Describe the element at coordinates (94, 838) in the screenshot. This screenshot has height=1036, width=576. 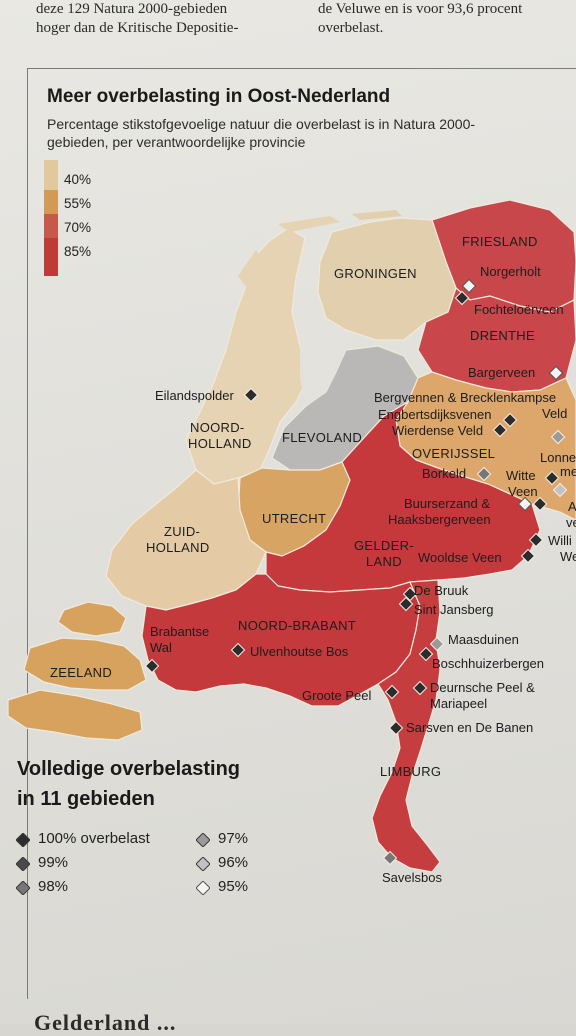
I see `legend-label: 100% overbelast` at that location.